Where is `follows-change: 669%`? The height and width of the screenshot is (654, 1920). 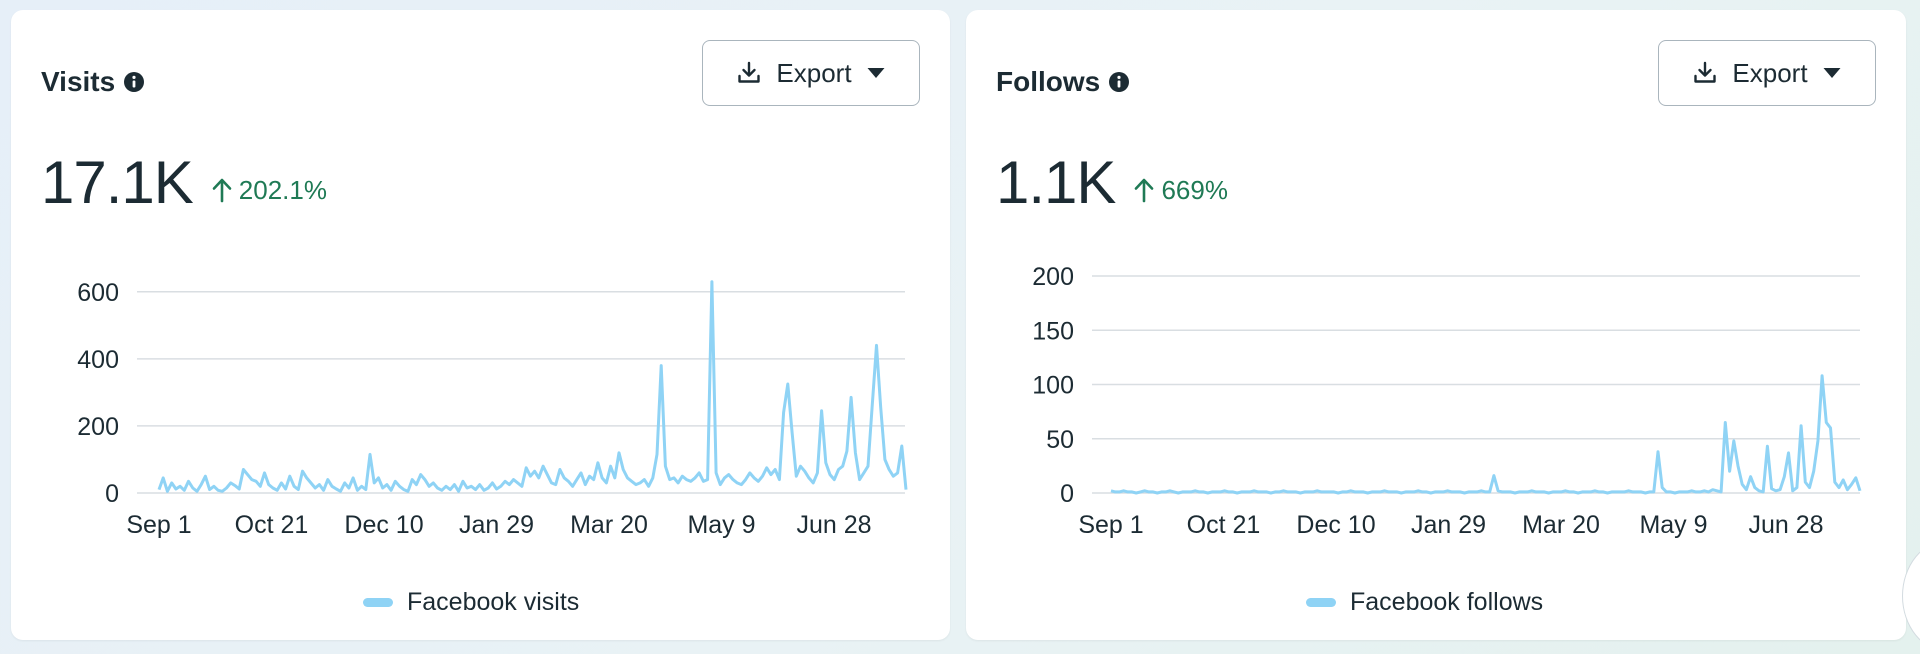
follows-change: 669% is located at coordinates (1180, 190).